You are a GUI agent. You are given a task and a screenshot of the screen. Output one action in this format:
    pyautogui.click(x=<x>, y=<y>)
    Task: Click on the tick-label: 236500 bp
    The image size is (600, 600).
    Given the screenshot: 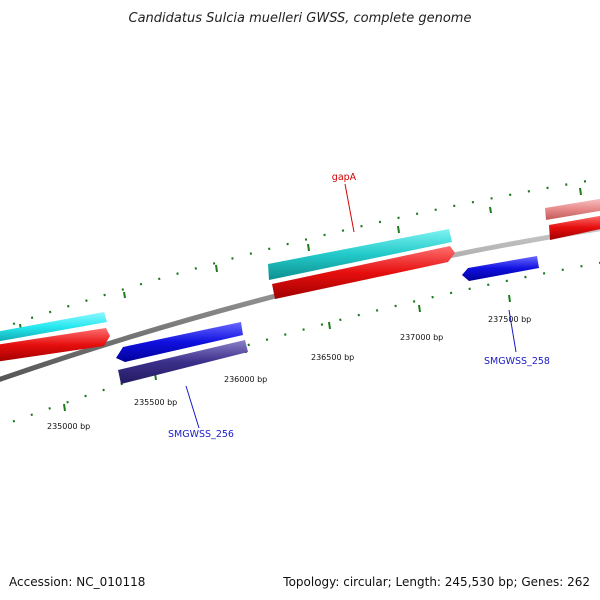 What is the action you would take?
    pyautogui.click(x=332, y=357)
    